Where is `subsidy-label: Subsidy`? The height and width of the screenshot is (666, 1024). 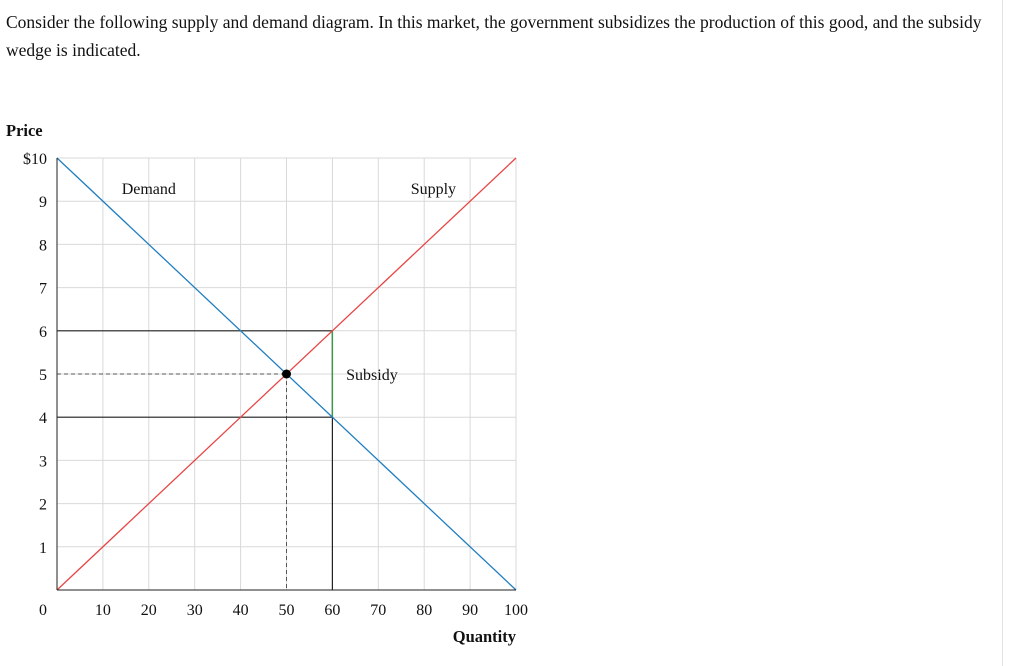
subsidy-label: Subsidy is located at coordinates (372, 375).